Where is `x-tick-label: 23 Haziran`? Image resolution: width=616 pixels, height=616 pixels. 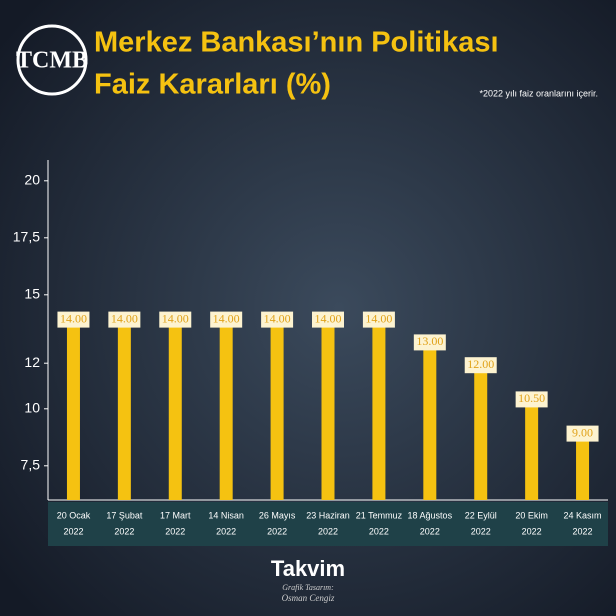
x-tick-label: 23 Haziran is located at coordinates (328, 515).